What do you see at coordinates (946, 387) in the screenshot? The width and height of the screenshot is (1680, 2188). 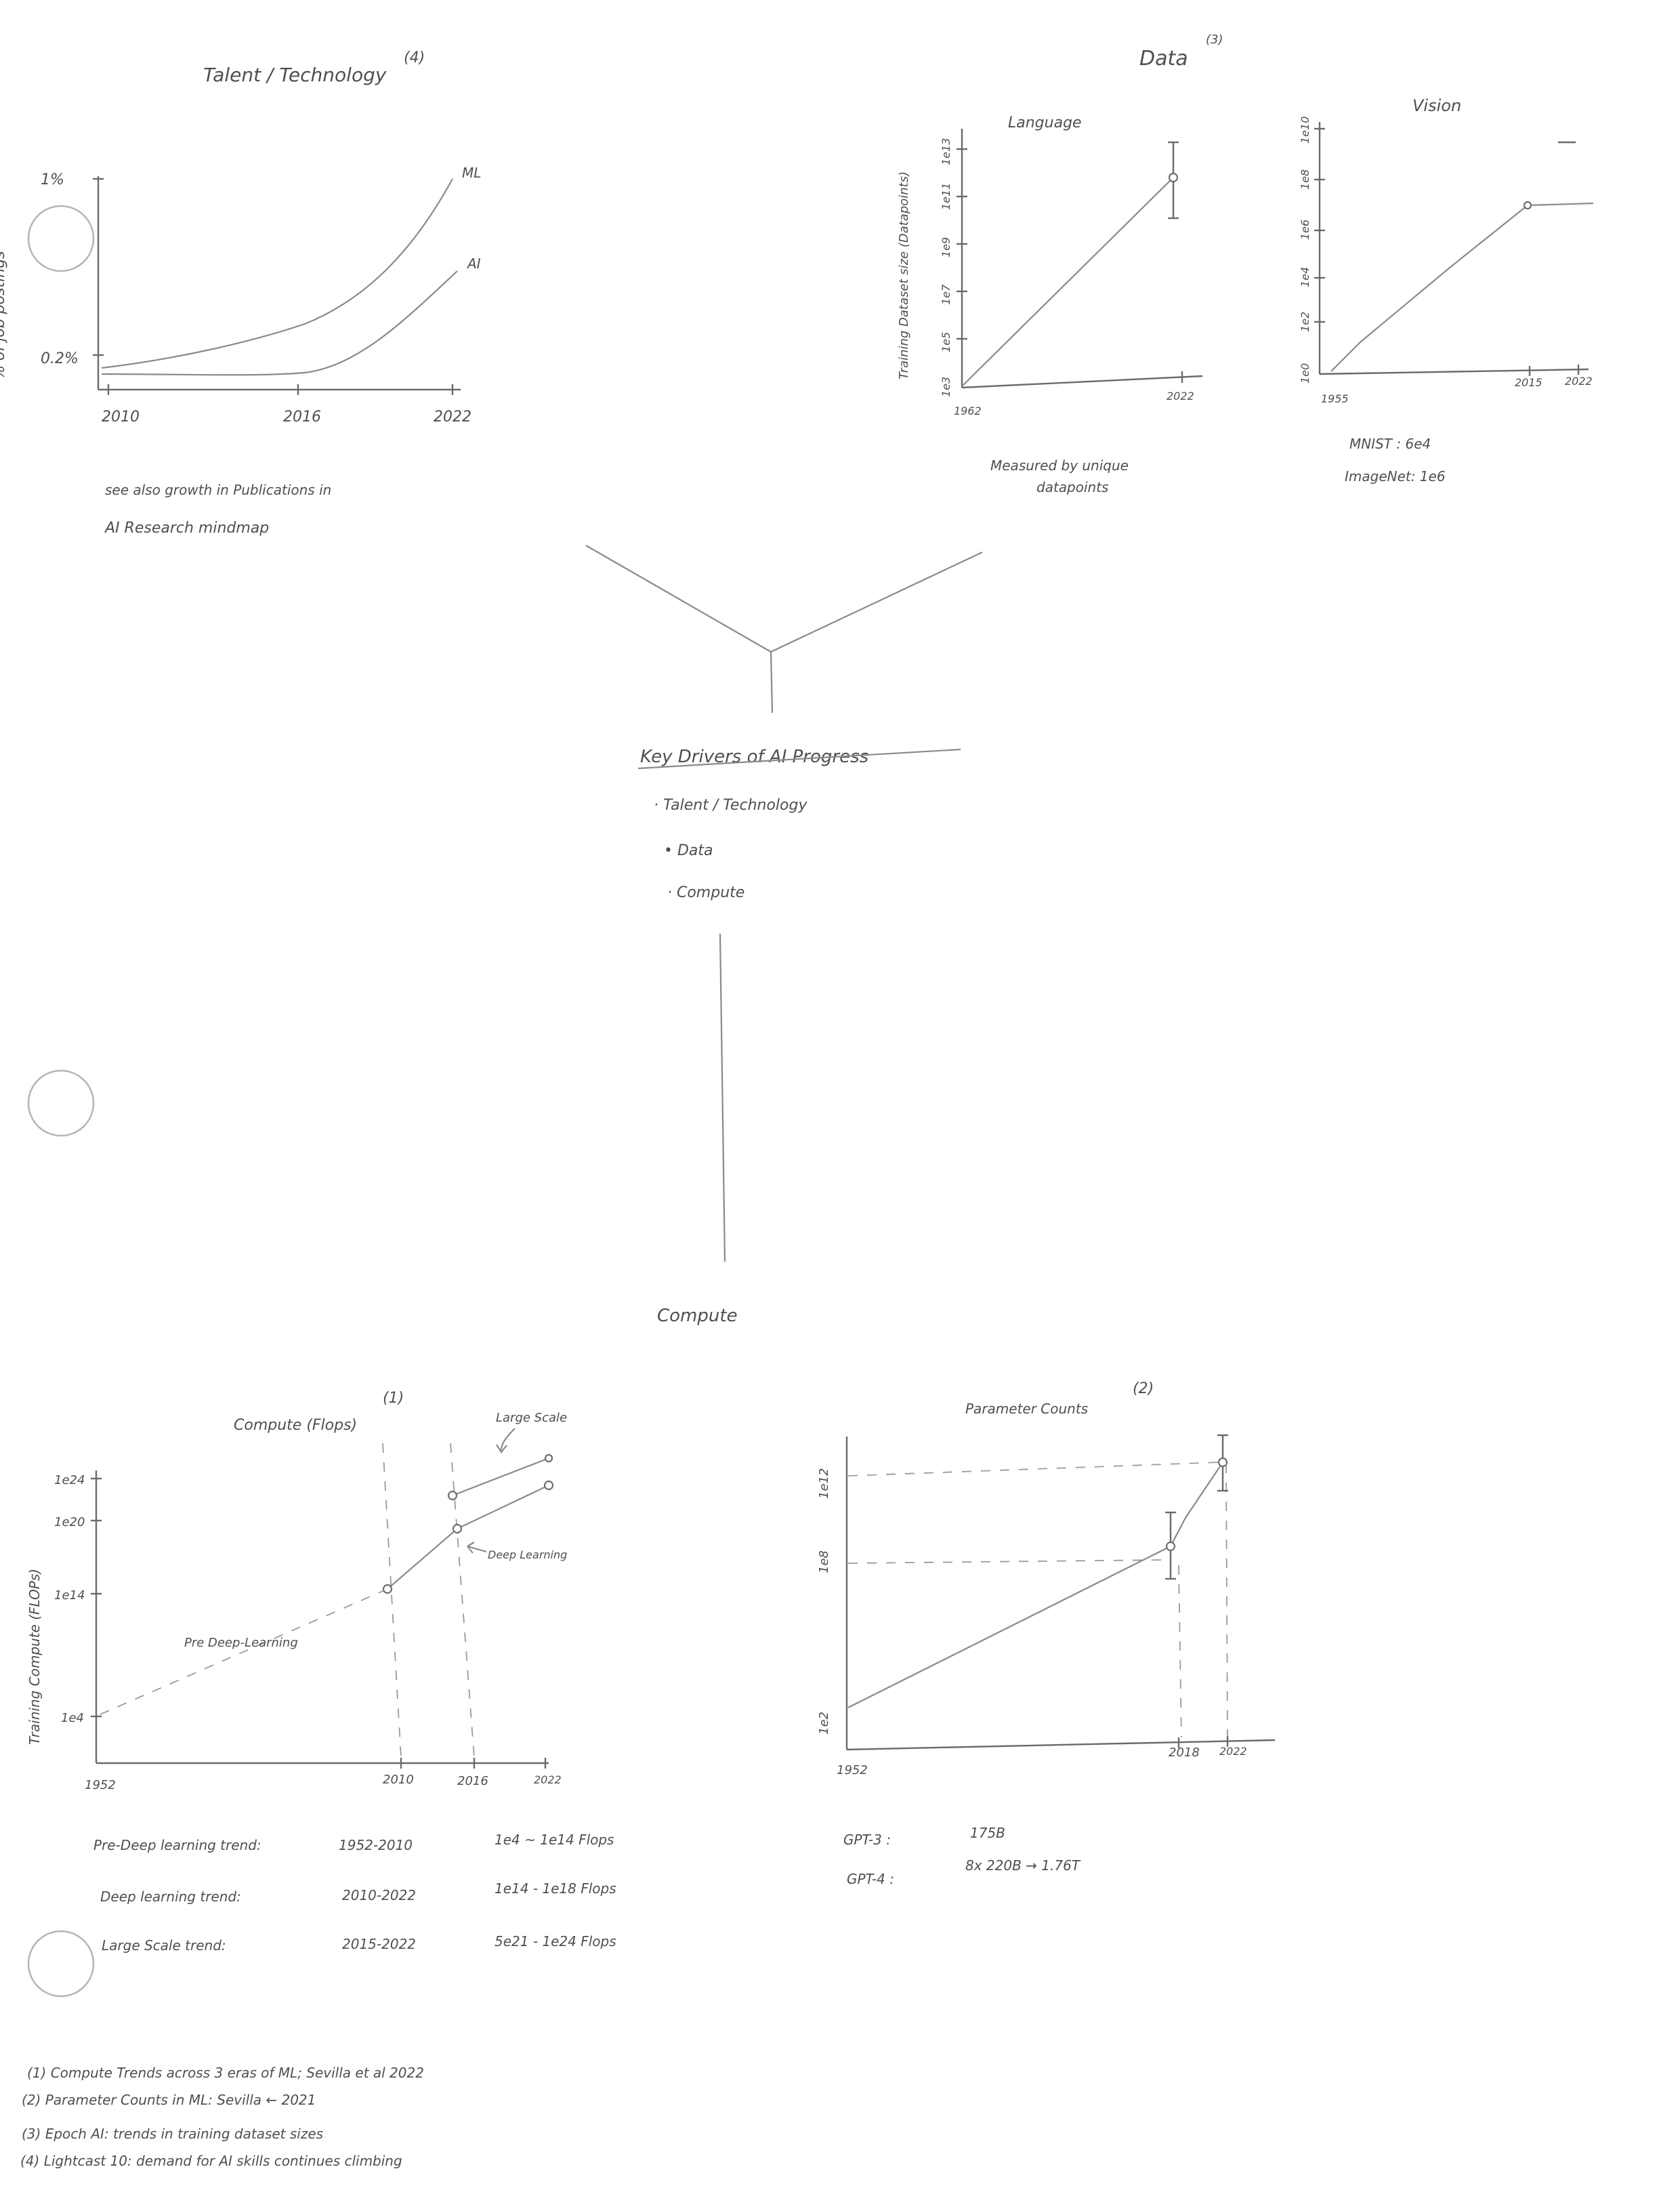 I see `y-tick-label: 1e3` at bounding box center [946, 387].